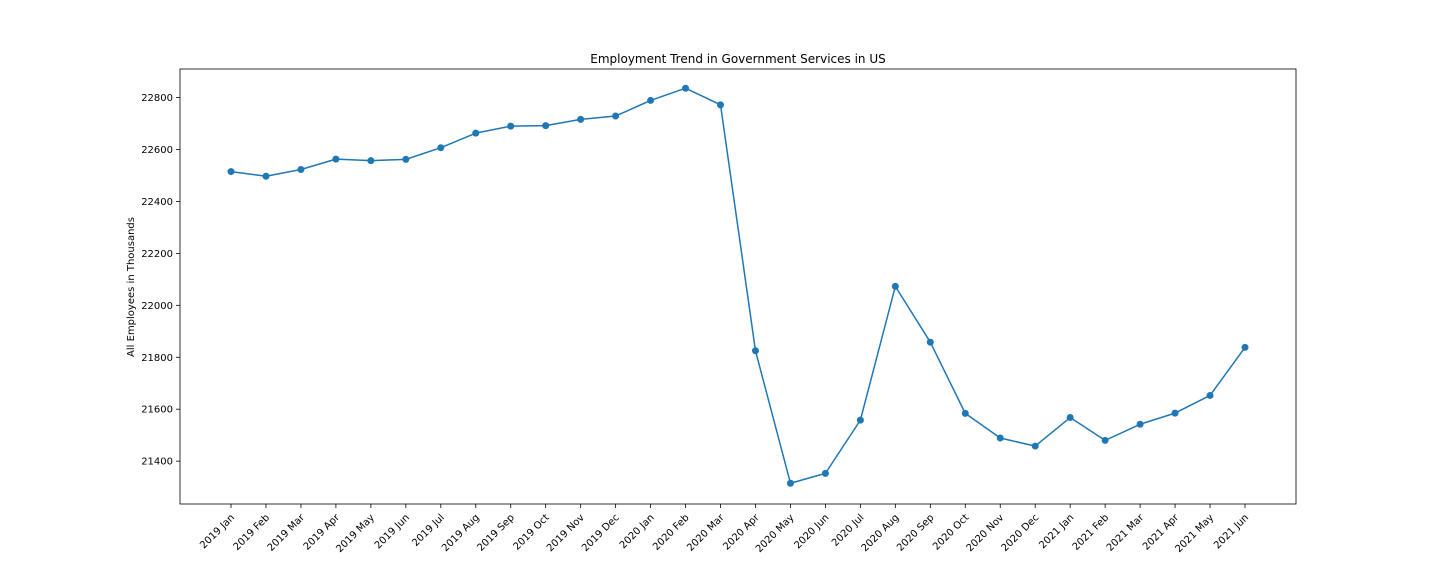 The image size is (1440, 576). What do you see at coordinates (131, 287) in the screenshot?
I see `y-axis-label: All Employees in Thousands` at bounding box center [131, 287].